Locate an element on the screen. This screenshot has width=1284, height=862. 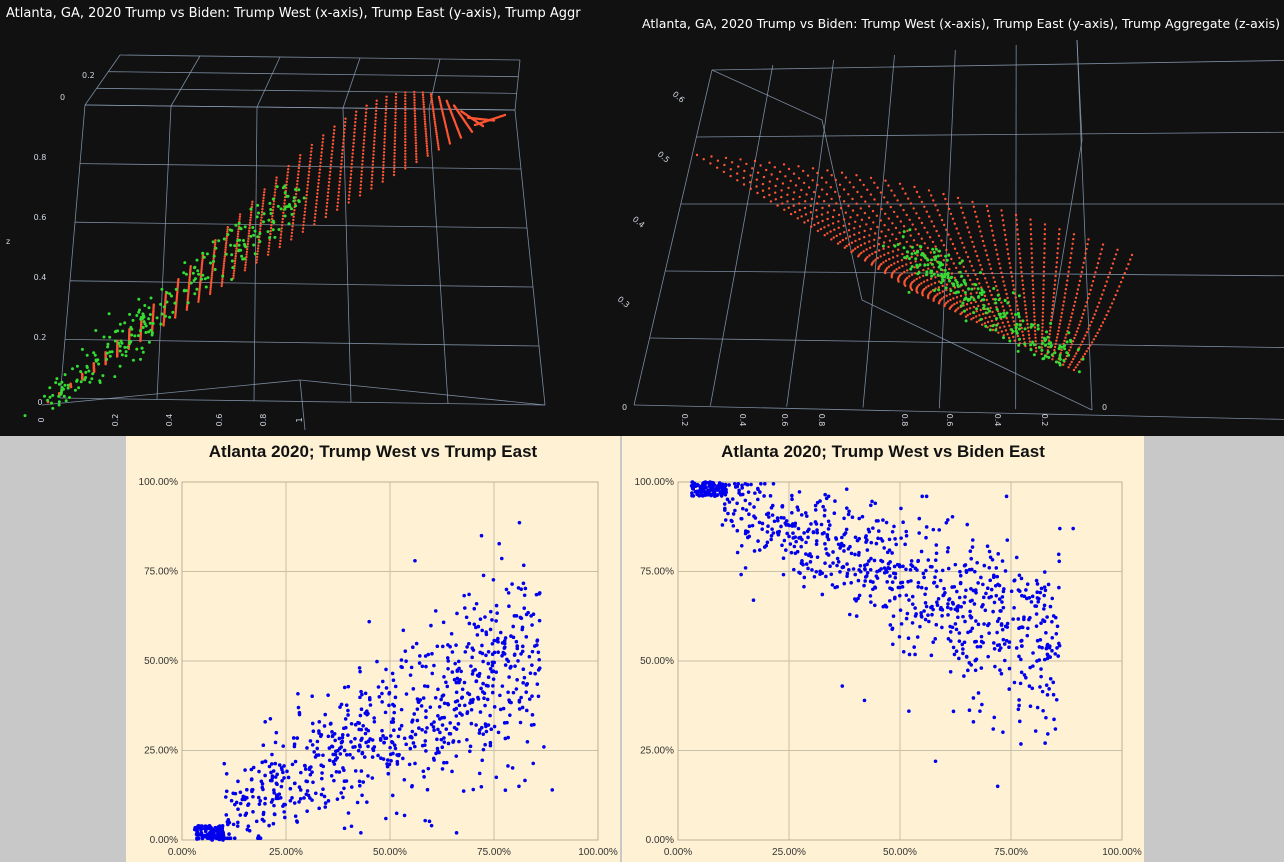
right-wall-gridline is located at coordinates (1067, 180).